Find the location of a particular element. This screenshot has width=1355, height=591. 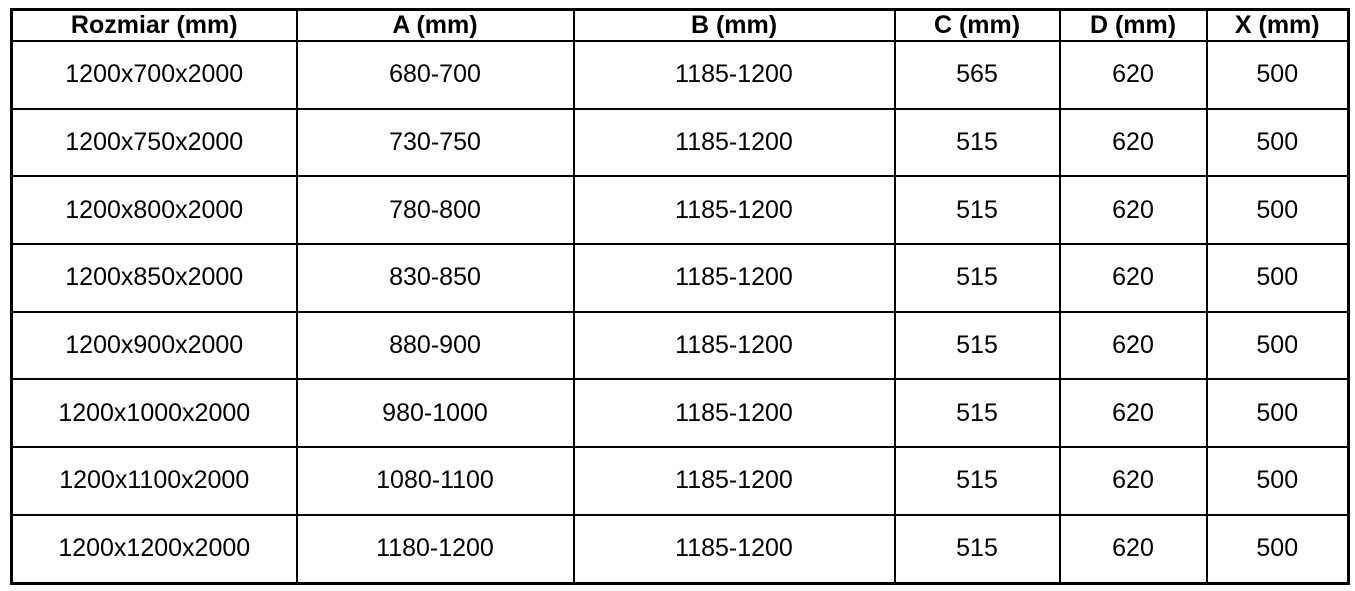

cell-rozmiar: 1200x1000x2000 is located at coordinates (154, 413).